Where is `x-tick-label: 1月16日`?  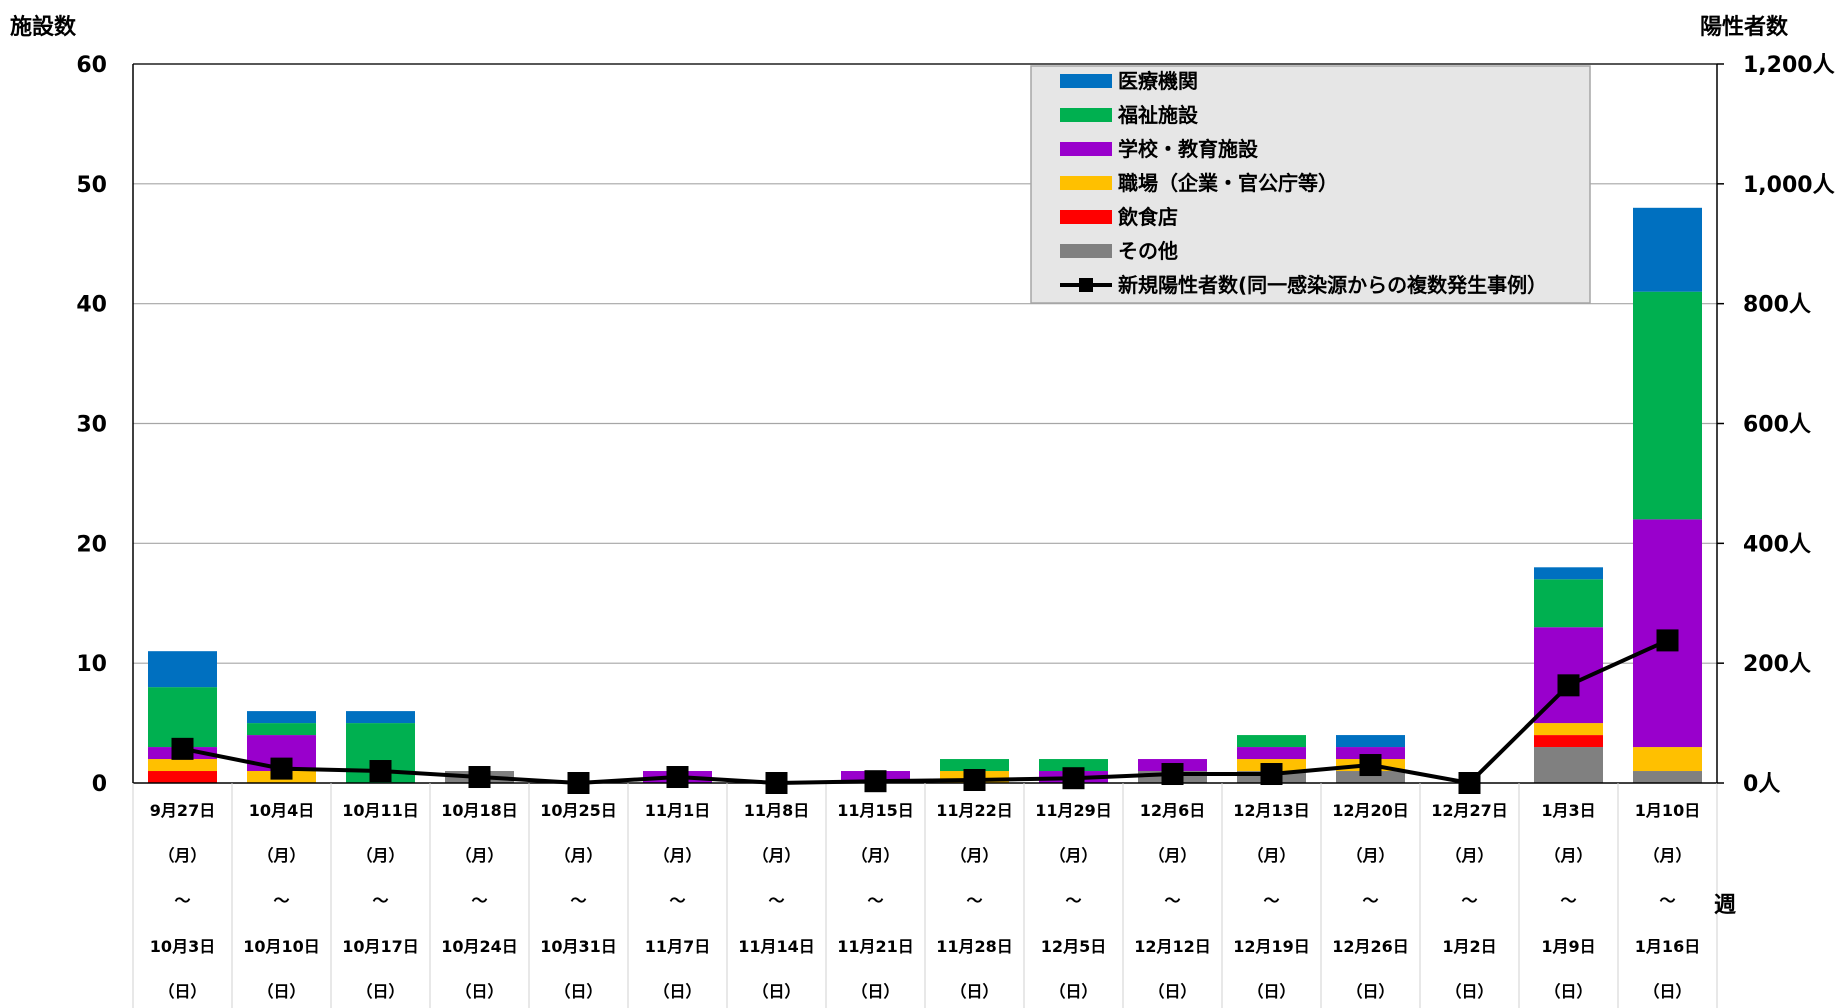
x-tick-label: 1月16日 is located at coordinates (1667, 946).